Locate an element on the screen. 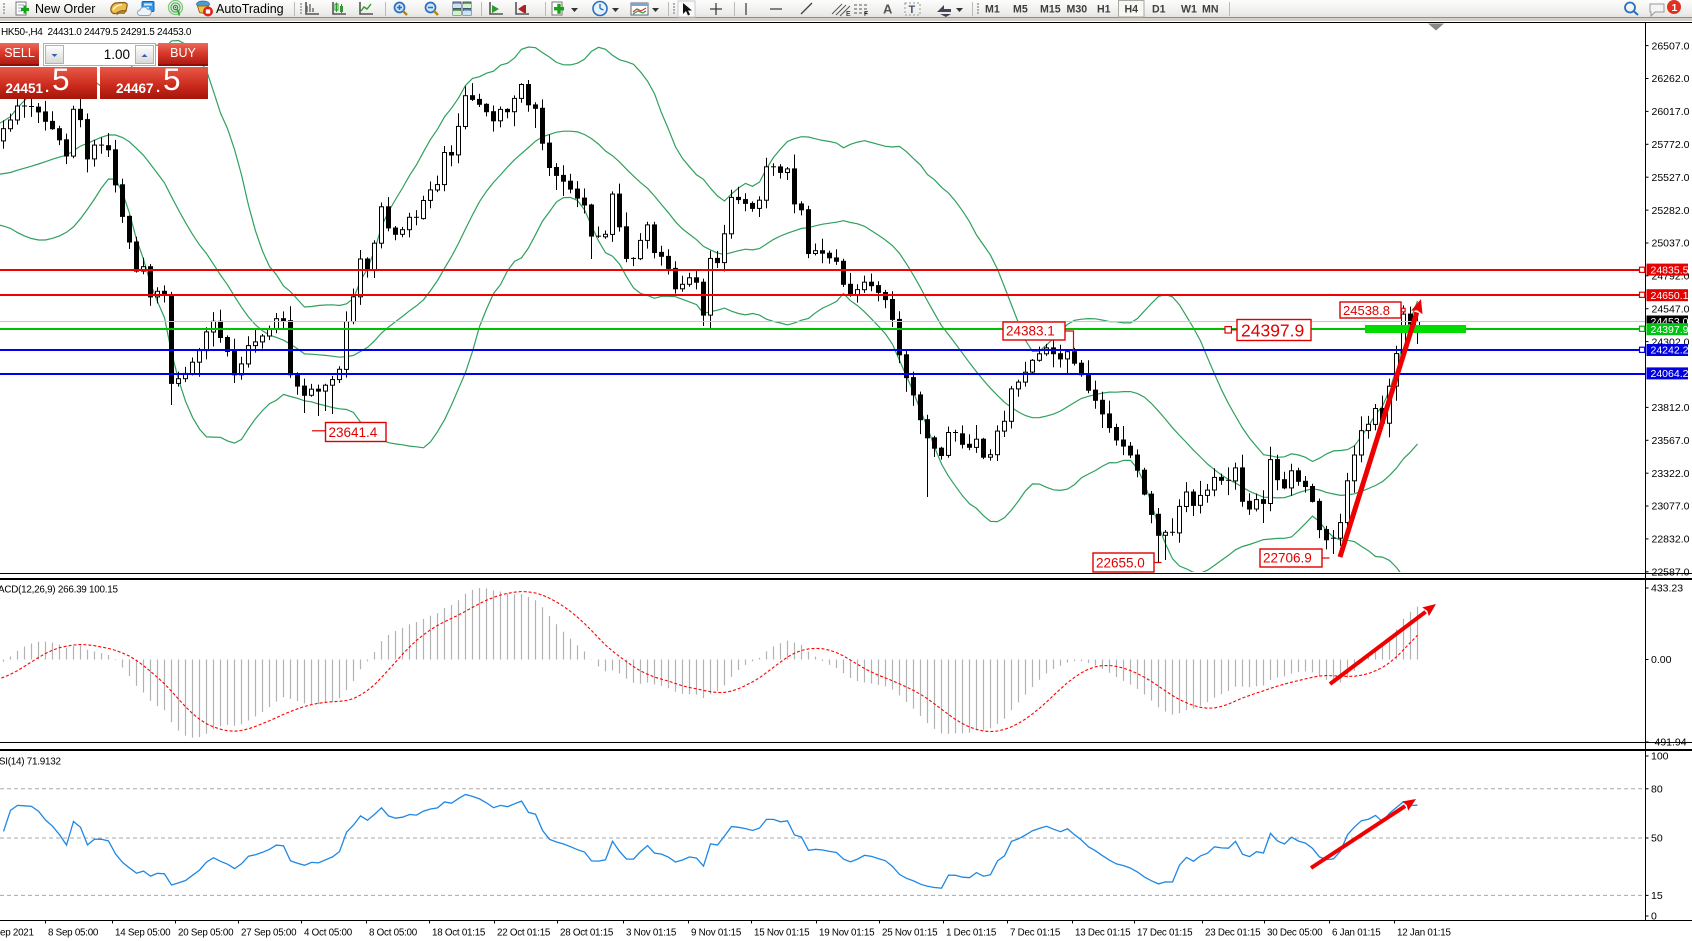  svg-text: 23641.4 is located at coordinates (353, 432).